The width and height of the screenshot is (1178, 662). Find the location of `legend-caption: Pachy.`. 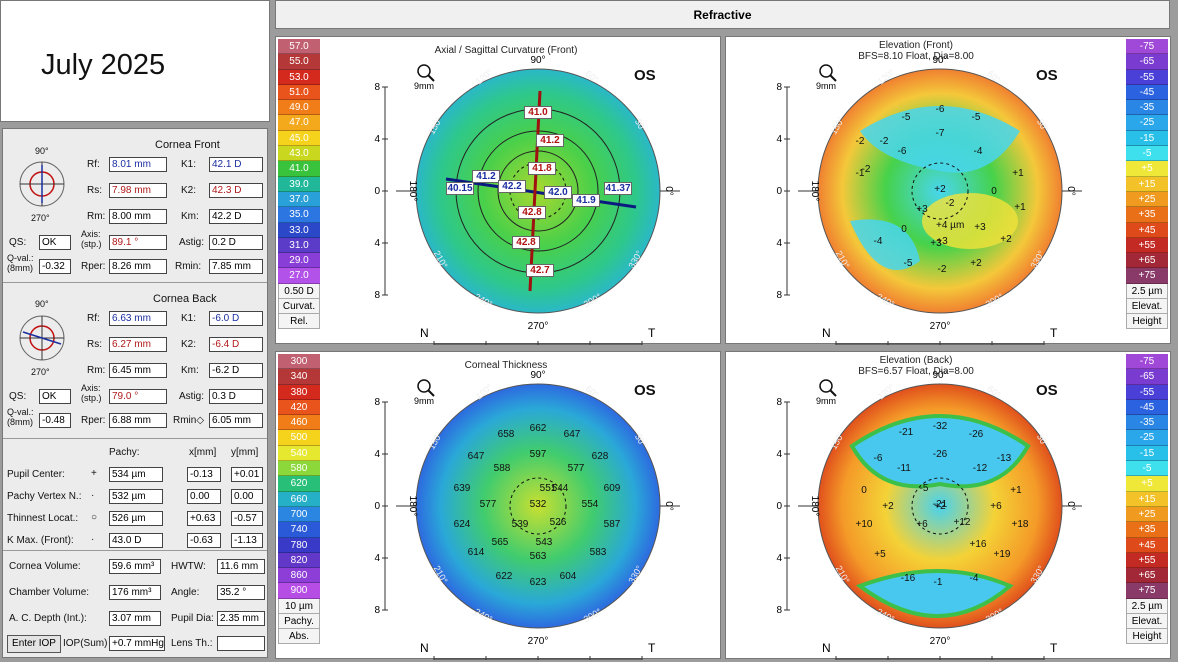

legend-caption: Pachy. is located at coordinates (299, 621).